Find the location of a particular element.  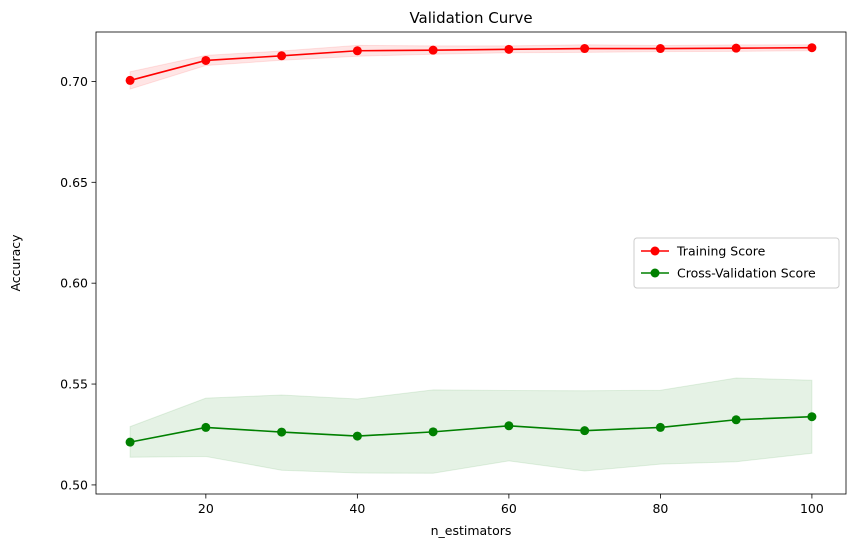

legend-marker-training-score is located at coordinates (655, 251).